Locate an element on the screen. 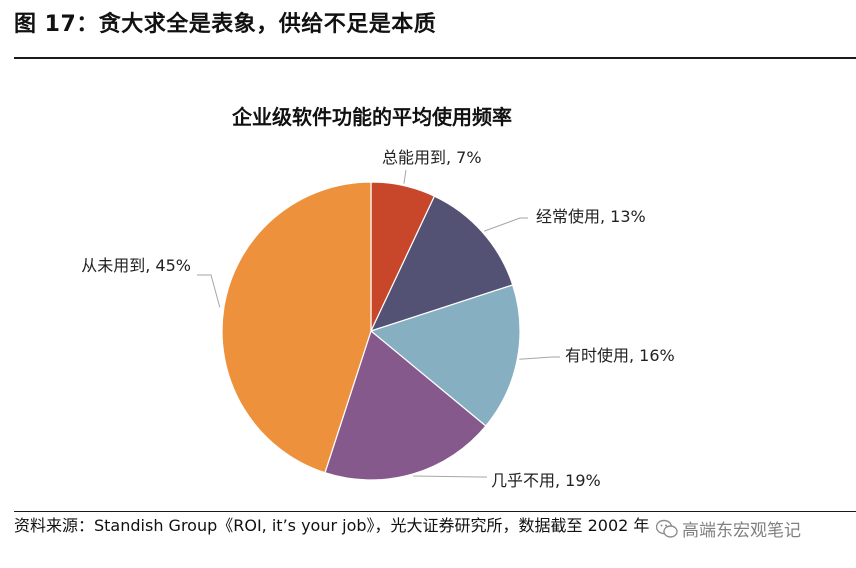  slice-label-3: 有时使用, 16% is located at coordinates (620, 355).